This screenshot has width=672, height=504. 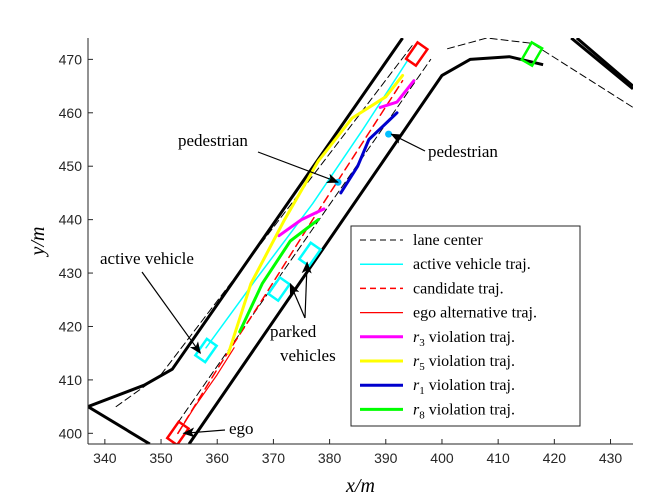 I want to click on road-boundary-lower-left-edge, so click(x=119, y=424).